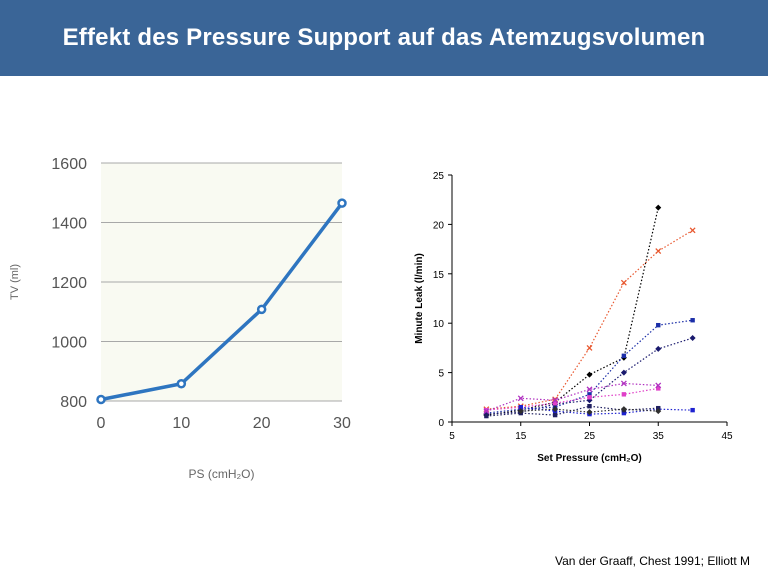 The width and height of the screenshot is (768, 576). I want to click on x-tick-label: 45, so click(727, 436).